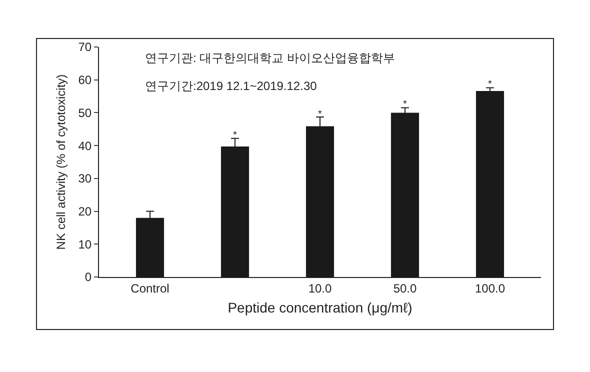 The width and height of the screenshot is (590, 372). What do you see at coordinates (61, 162) in the screenshot?
I see `y-axis-title: NK cell activity (% of cytotoxicity)` at bounding box center [61, 162].